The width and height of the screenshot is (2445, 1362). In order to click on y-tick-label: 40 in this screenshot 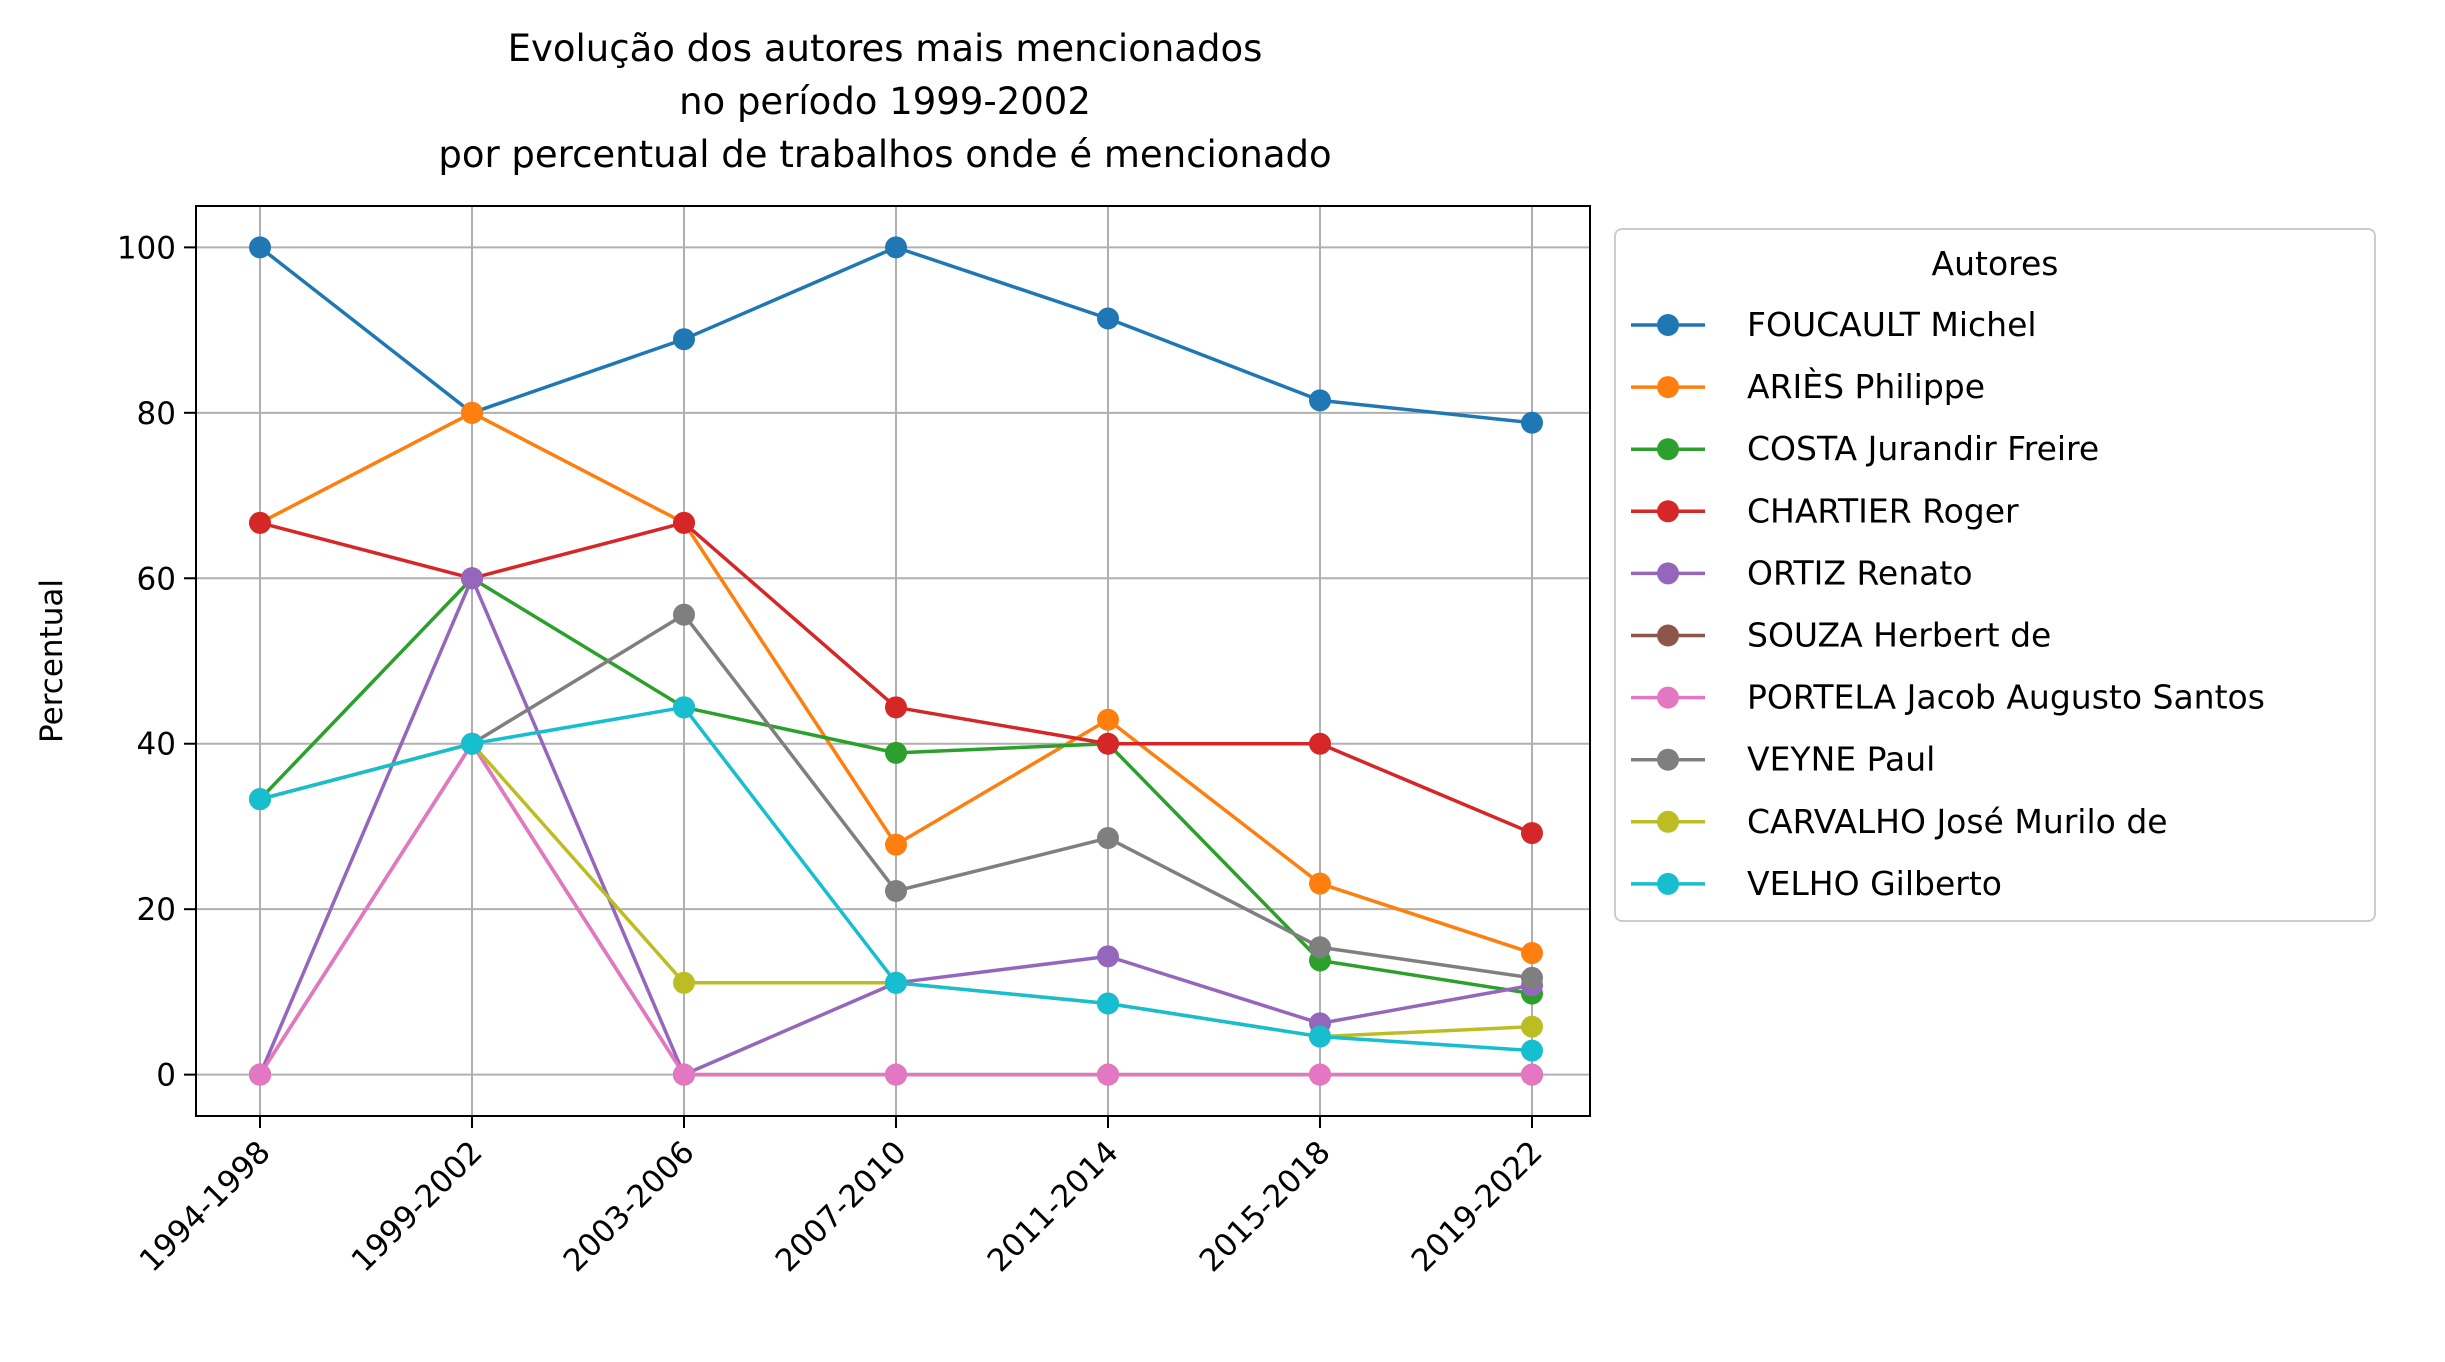, I will do `click(156, 745)`.